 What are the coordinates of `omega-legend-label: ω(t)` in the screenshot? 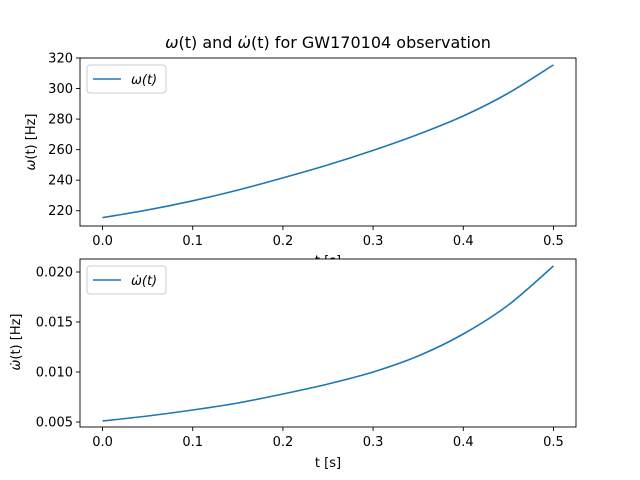 It's located at (144, 80).